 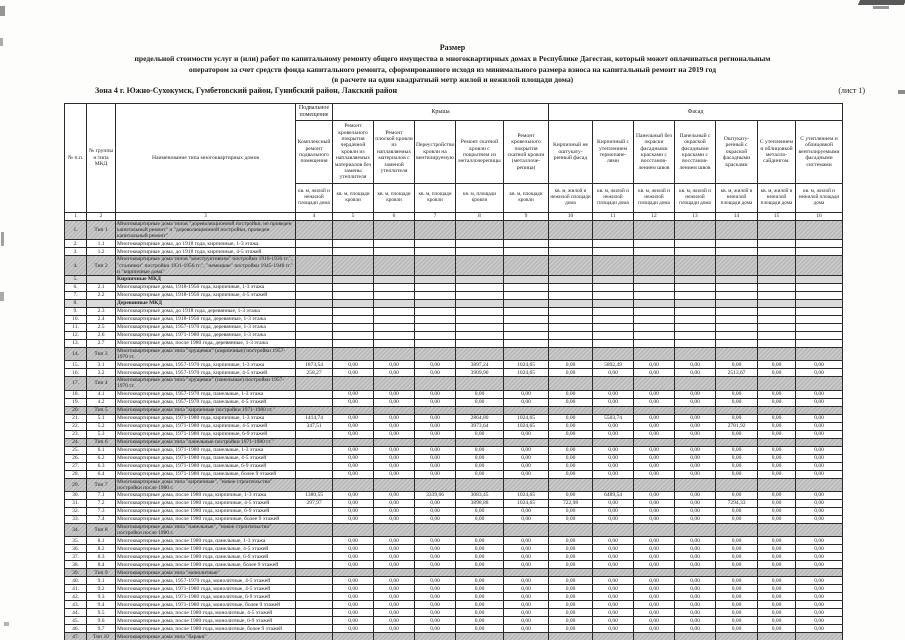 I want to click on column-number: 6, so click(x=394, y=216).